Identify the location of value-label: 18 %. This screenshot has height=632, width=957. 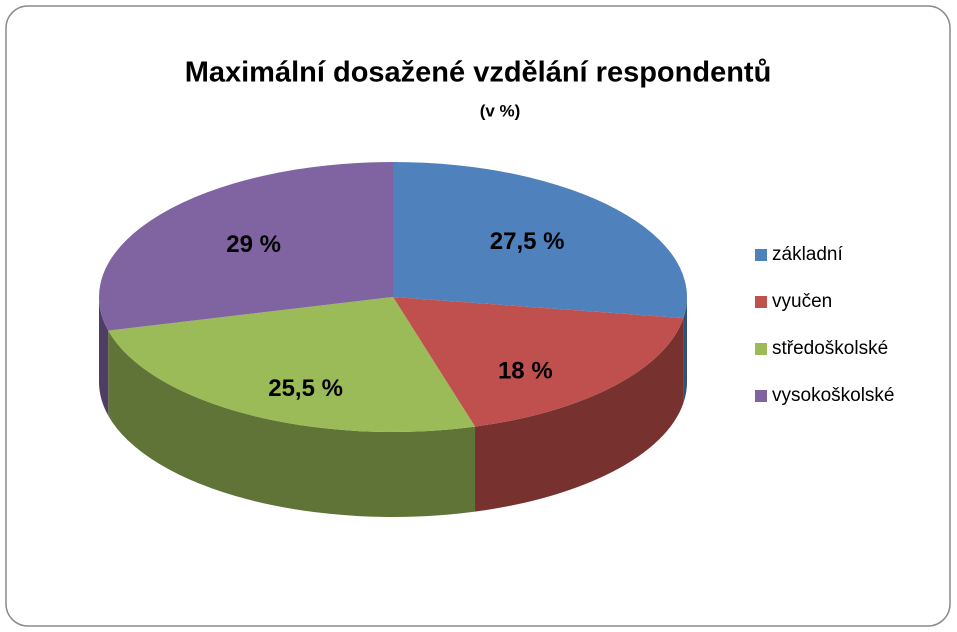
(525, 371).